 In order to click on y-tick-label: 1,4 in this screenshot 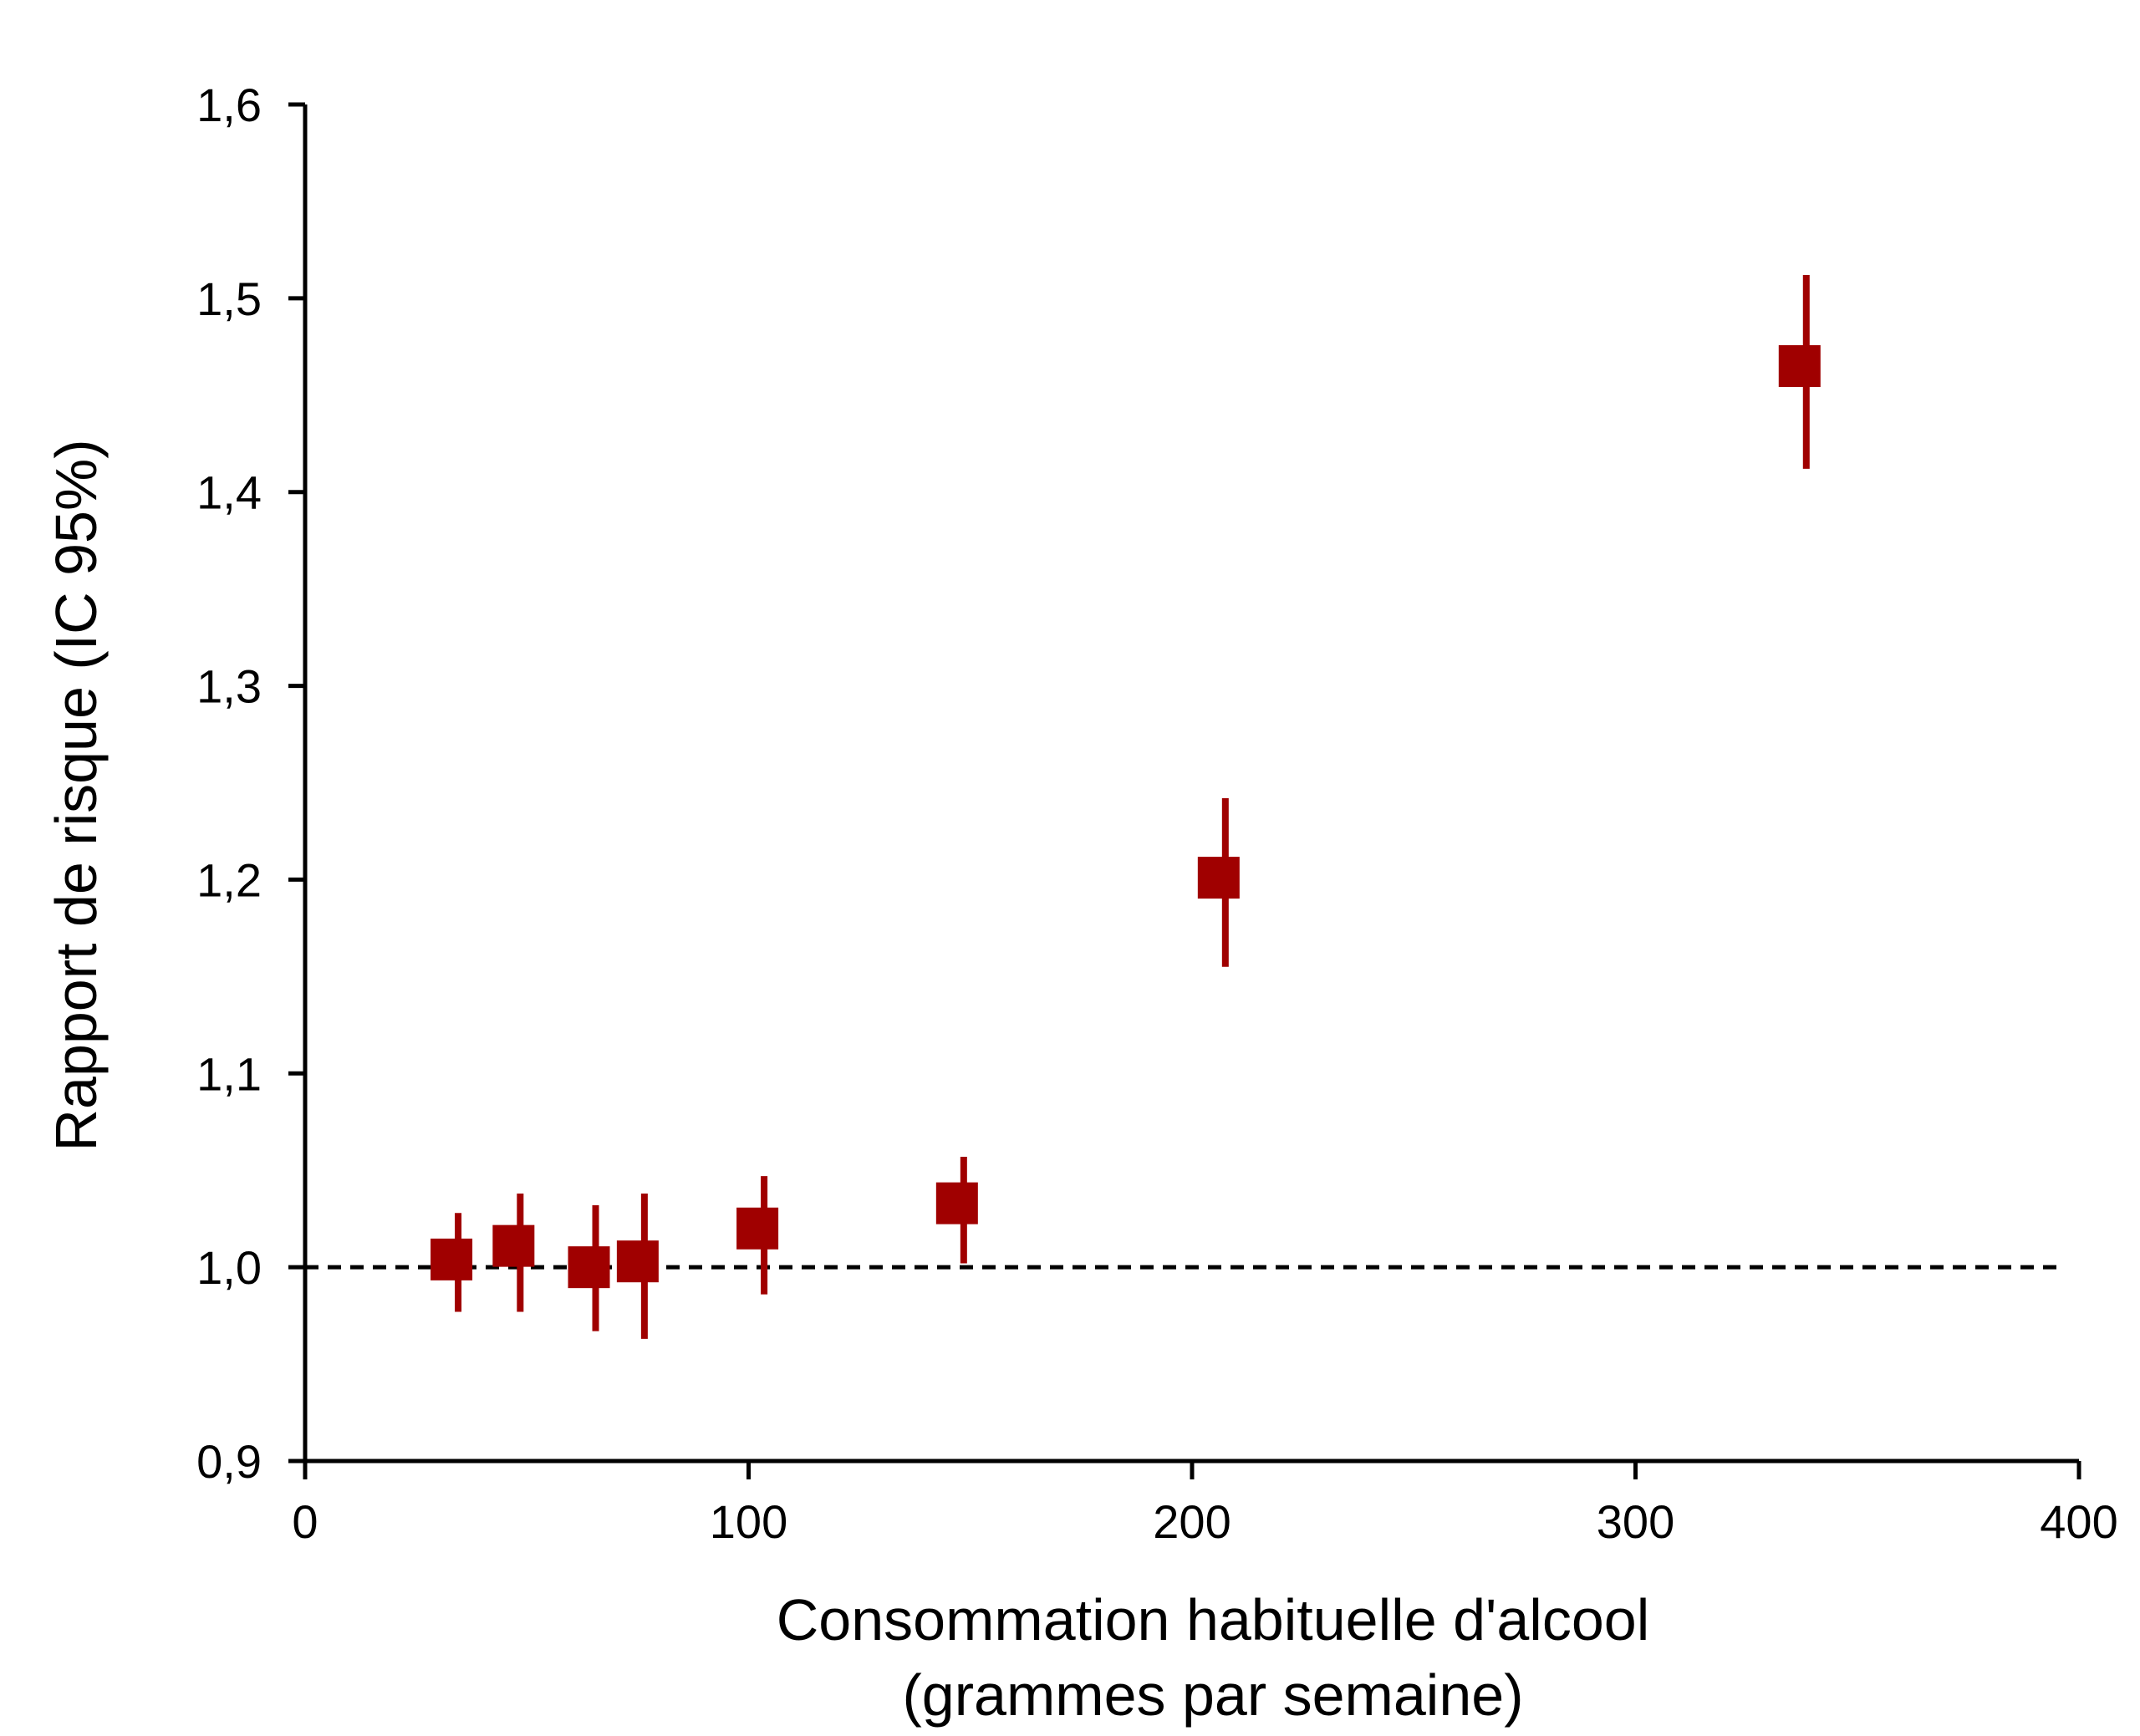, I will do `click(229, 492)`.